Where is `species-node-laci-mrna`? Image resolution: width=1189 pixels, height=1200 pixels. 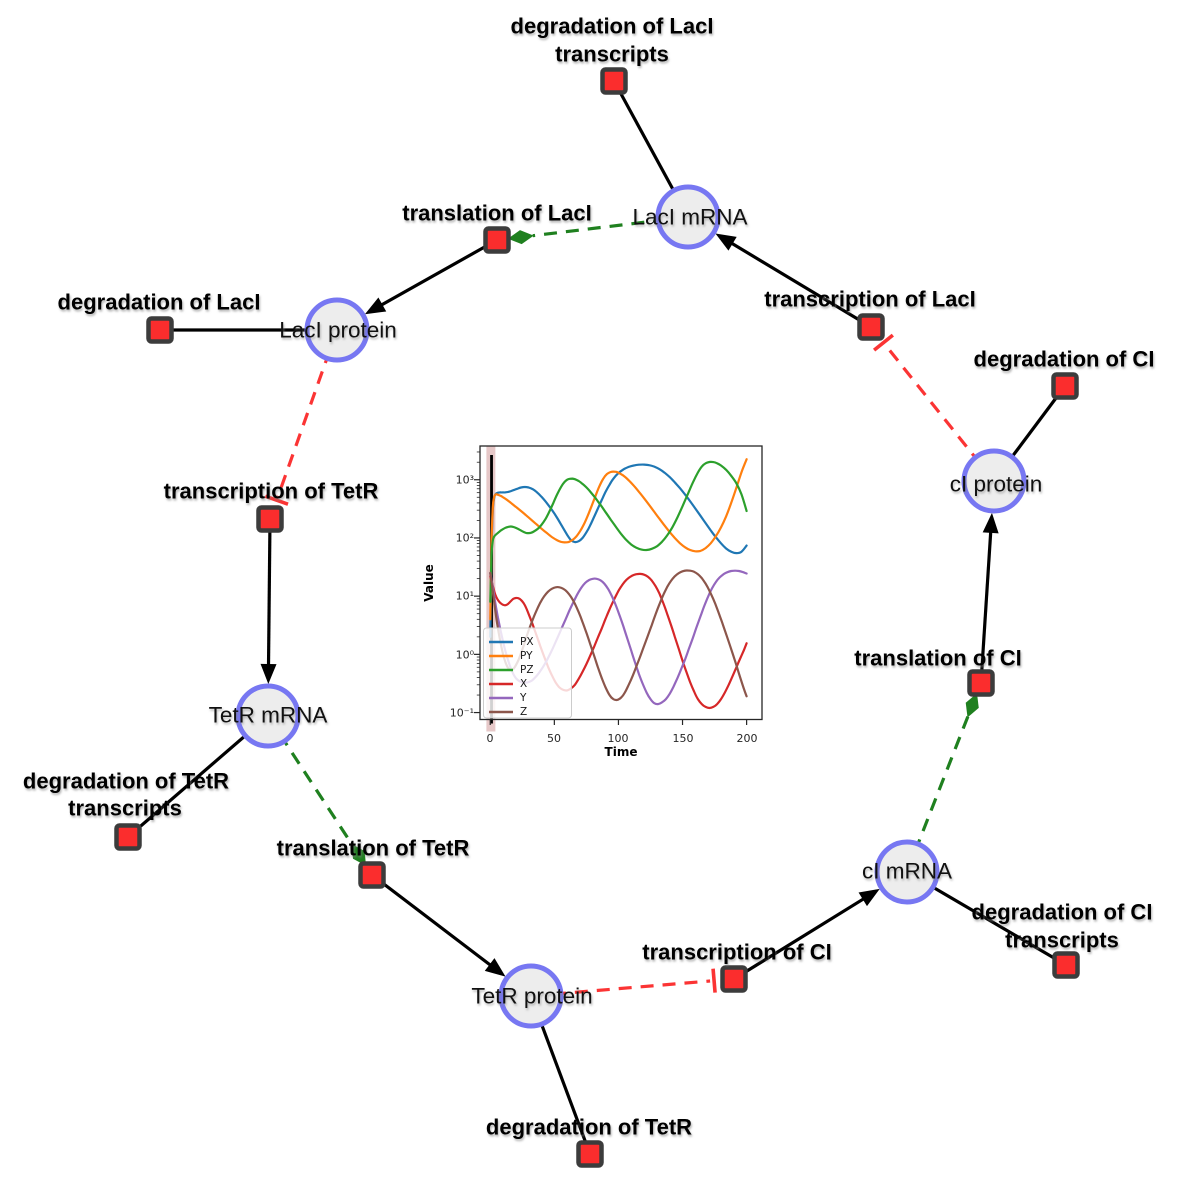 species-node-laci-mrna is located at coordinates (688, 217).